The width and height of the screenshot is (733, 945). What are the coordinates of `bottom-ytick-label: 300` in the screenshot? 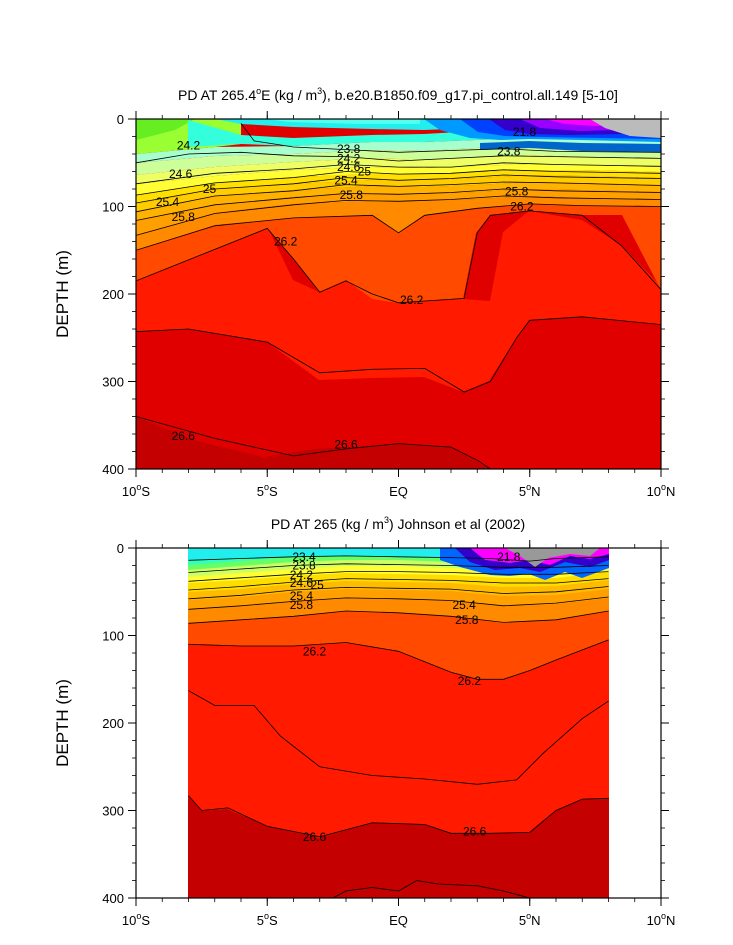 It's located at (113, 811).